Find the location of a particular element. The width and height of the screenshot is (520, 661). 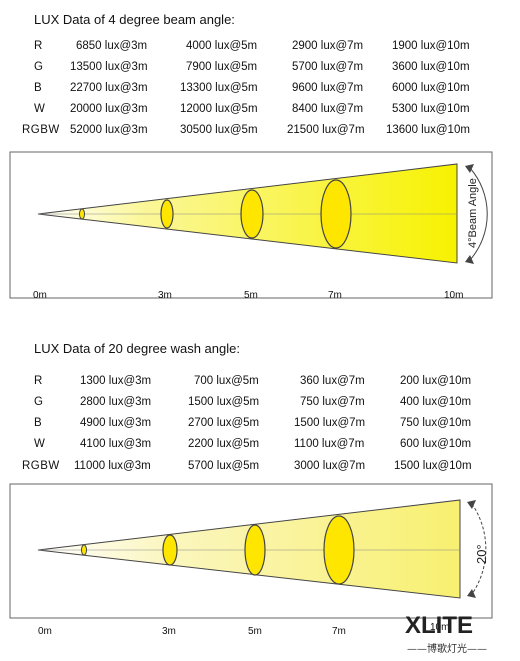

logo-subtitle: ——博歌灯光—— is located at coordinates (447, 649).